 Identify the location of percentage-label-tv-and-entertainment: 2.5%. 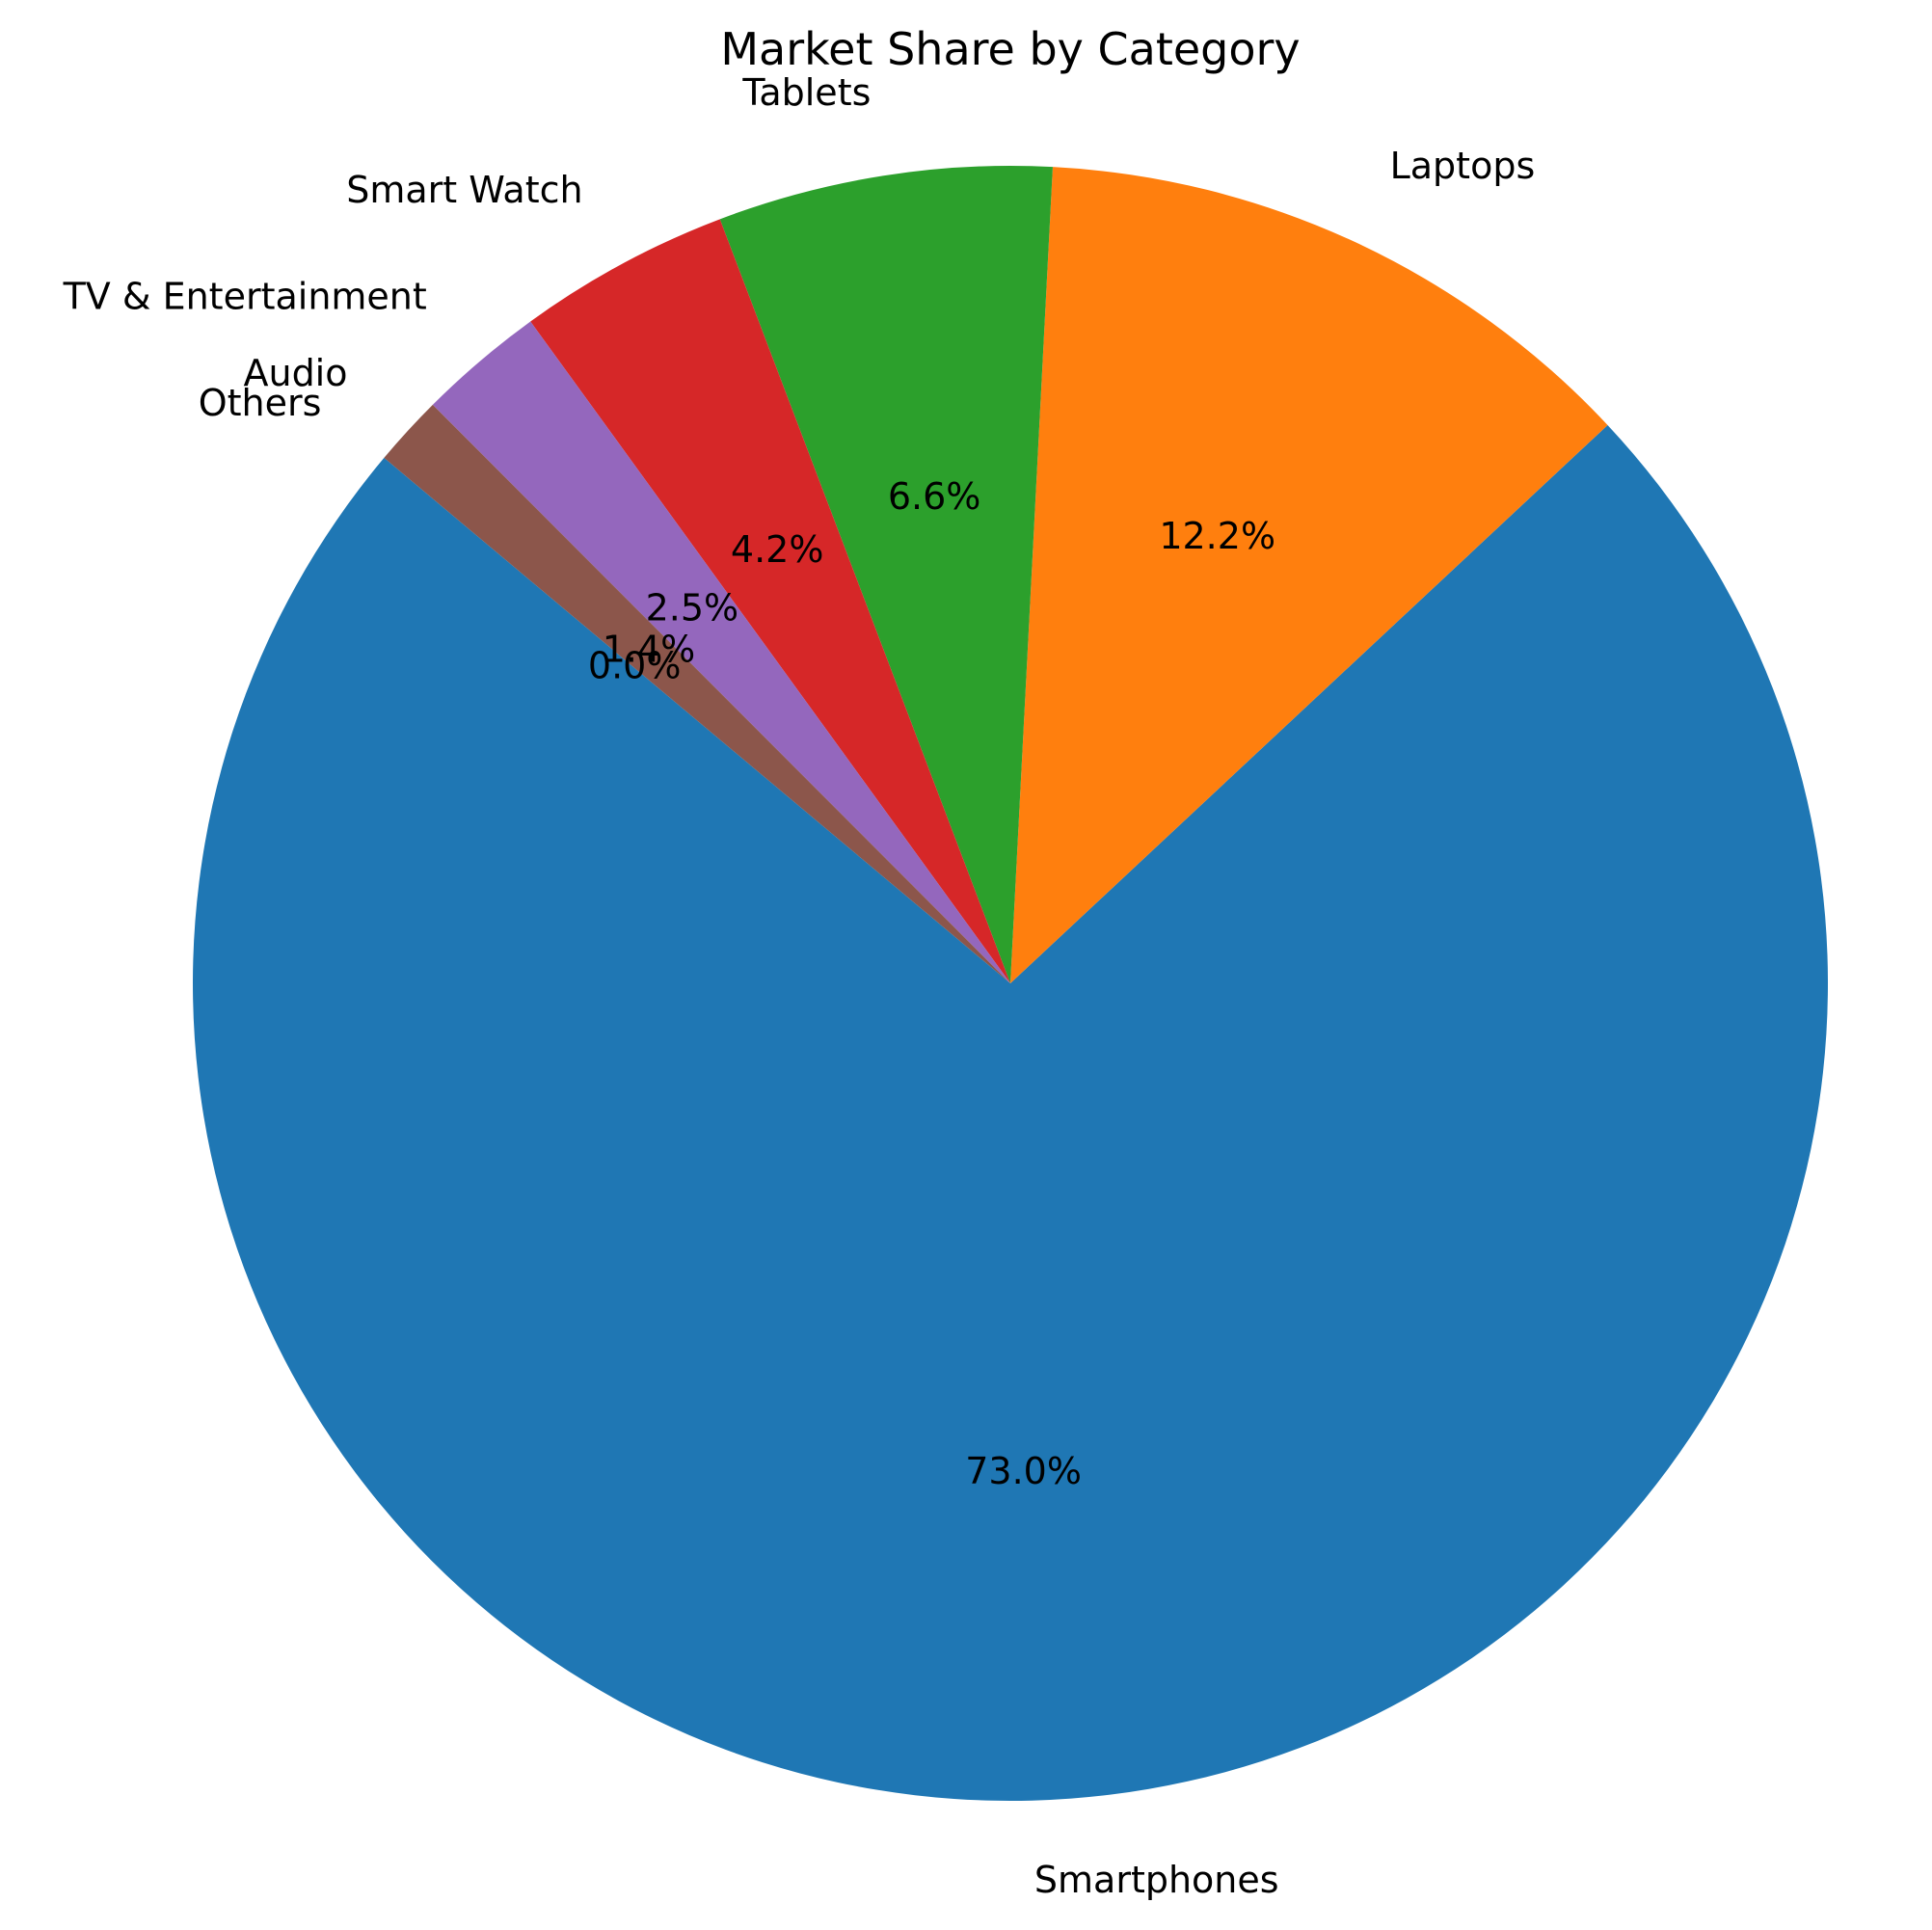
(692, 607).